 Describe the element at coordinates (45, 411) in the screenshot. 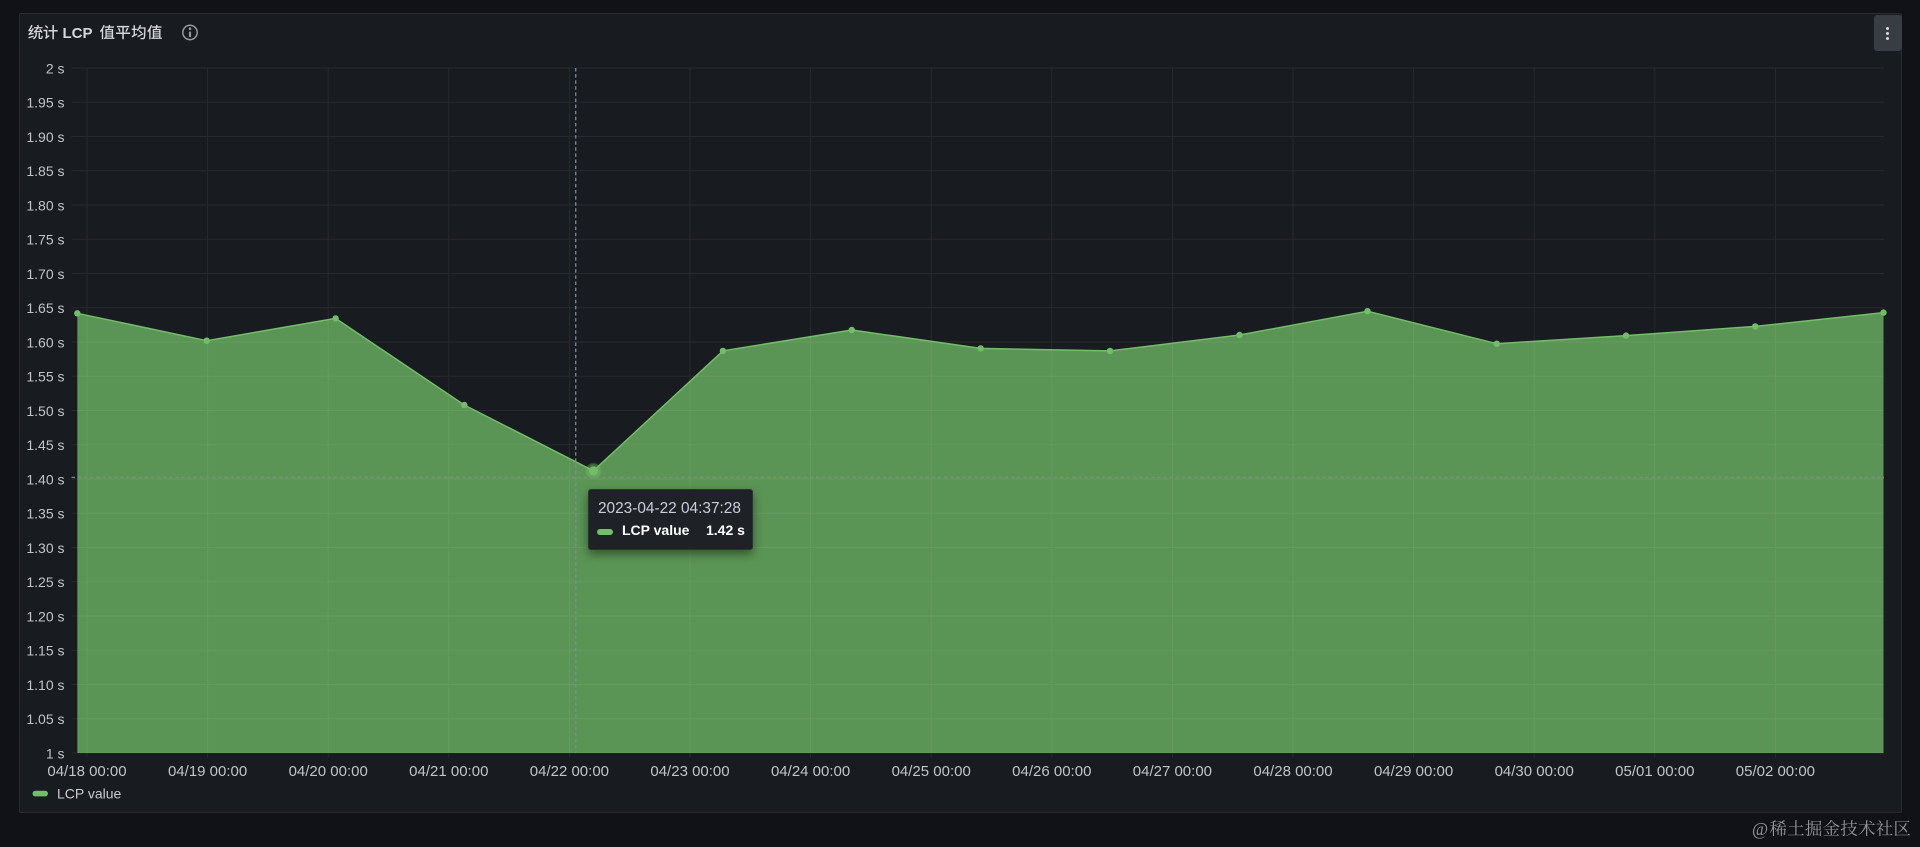

I see `svg-text: 1.50 s` at that location.